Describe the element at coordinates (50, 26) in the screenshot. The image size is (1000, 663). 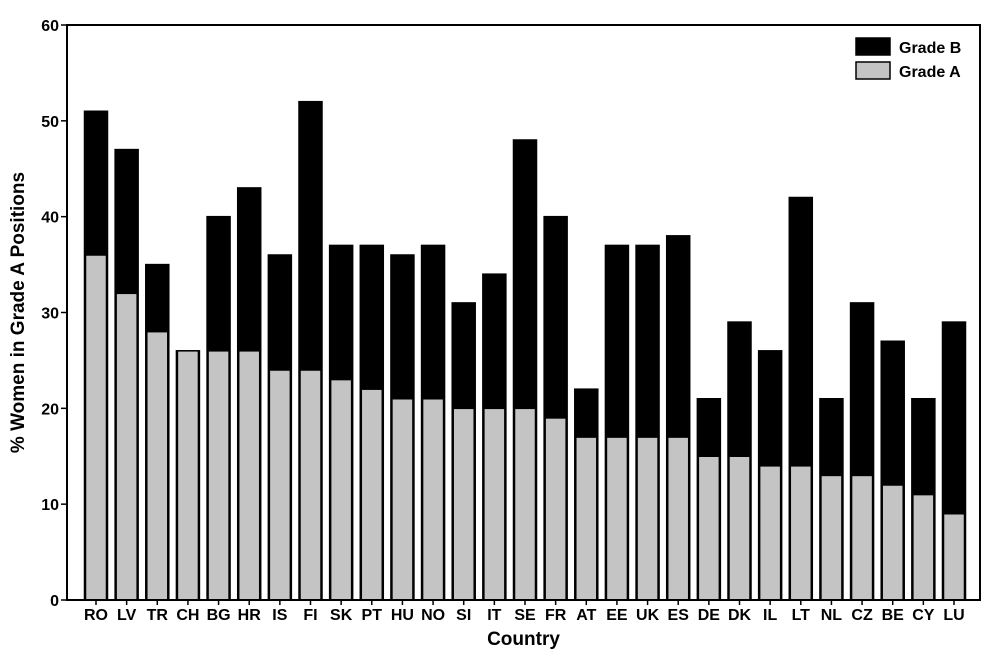
I see `y-tick-label-60: 60` at that location.